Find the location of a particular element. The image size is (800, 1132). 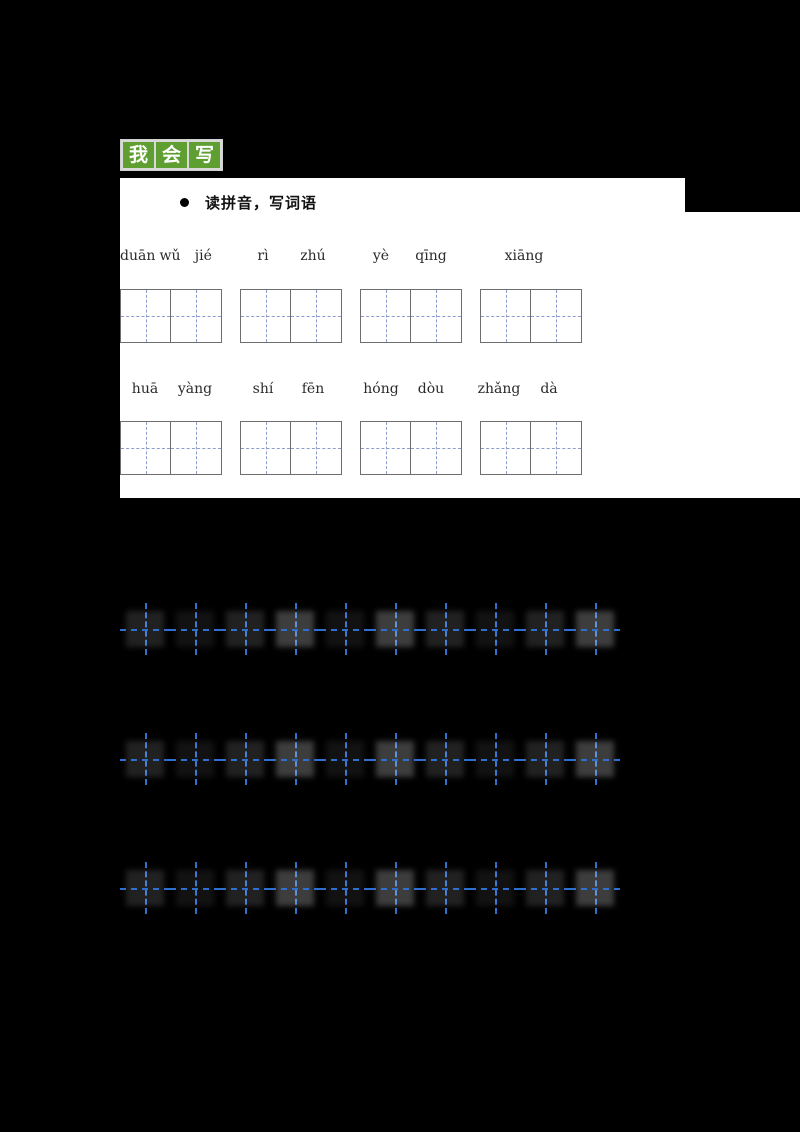

pinyin-syllable: wǔ is located at coordinates (170, 256).